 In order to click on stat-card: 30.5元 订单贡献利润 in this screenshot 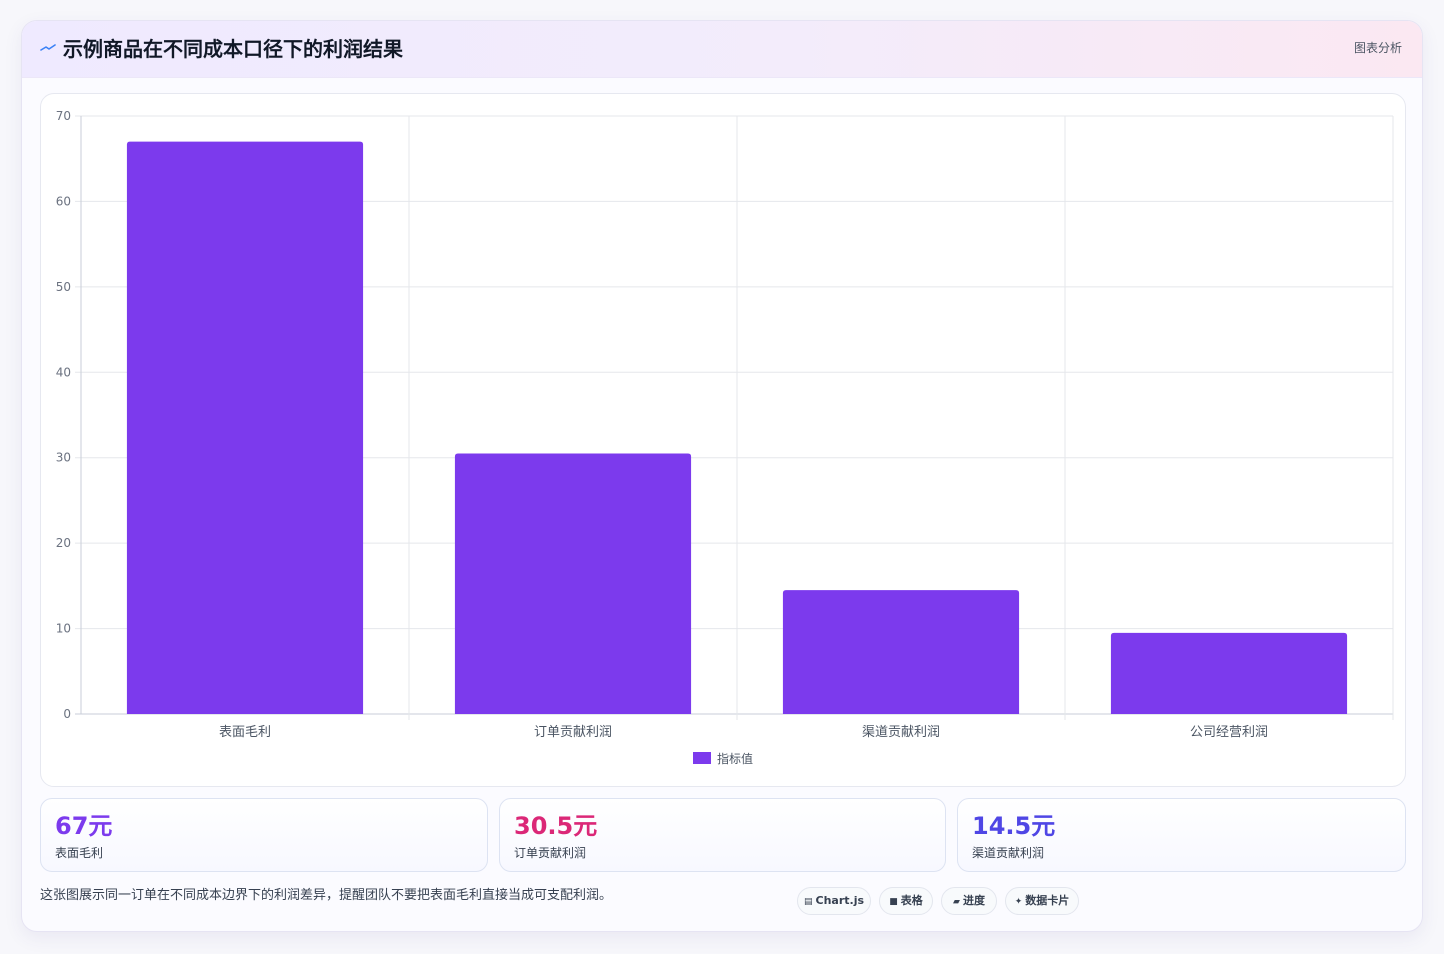, I will do `click(722, 835)`.